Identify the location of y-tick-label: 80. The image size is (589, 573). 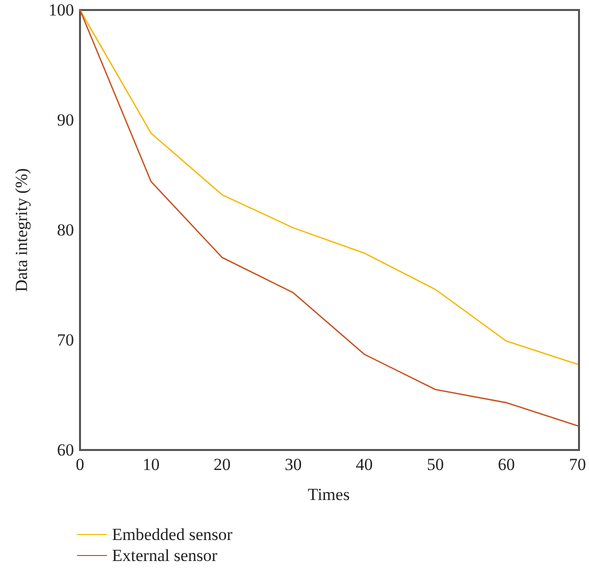
(65, 230).